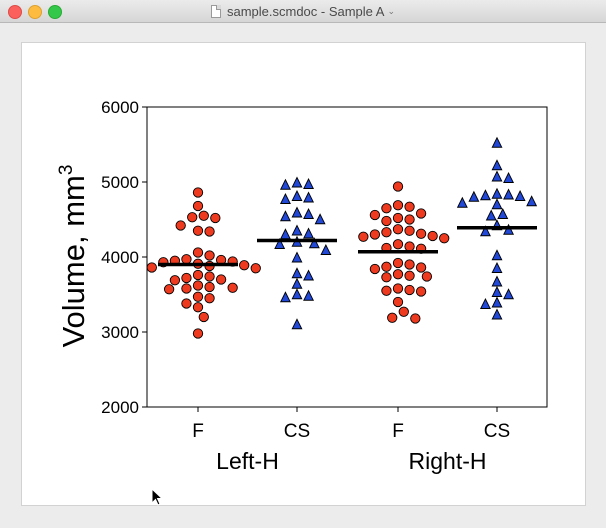 This screenshot has height=528, width=606. I want to click on y-axis-label-superscript: 3, so click(66, 170).